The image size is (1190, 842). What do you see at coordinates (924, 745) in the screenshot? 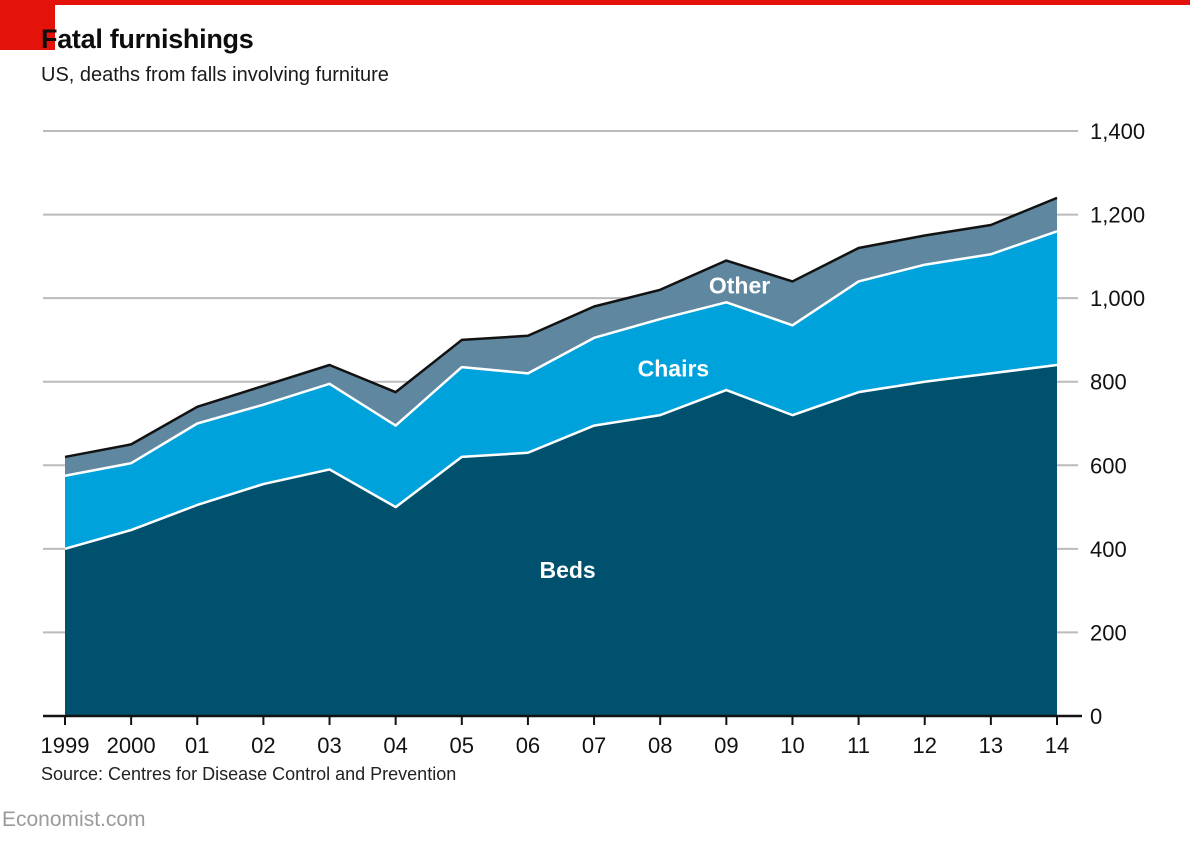
I see `x-axis-tick-label: 12` at bounding box center [924, 745].